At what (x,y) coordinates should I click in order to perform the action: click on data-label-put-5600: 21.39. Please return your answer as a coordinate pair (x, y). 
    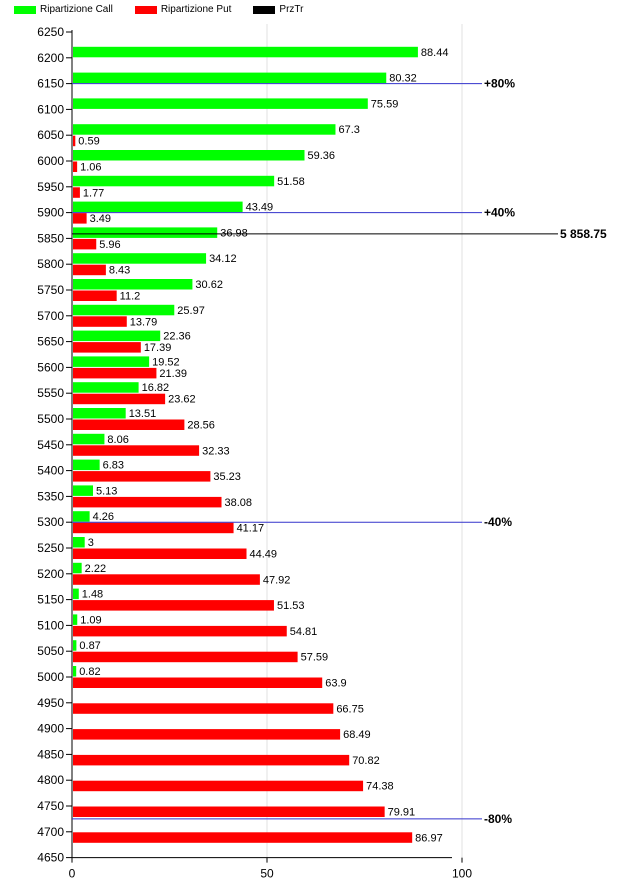
    Looking at the image, I should click on (173, 374).